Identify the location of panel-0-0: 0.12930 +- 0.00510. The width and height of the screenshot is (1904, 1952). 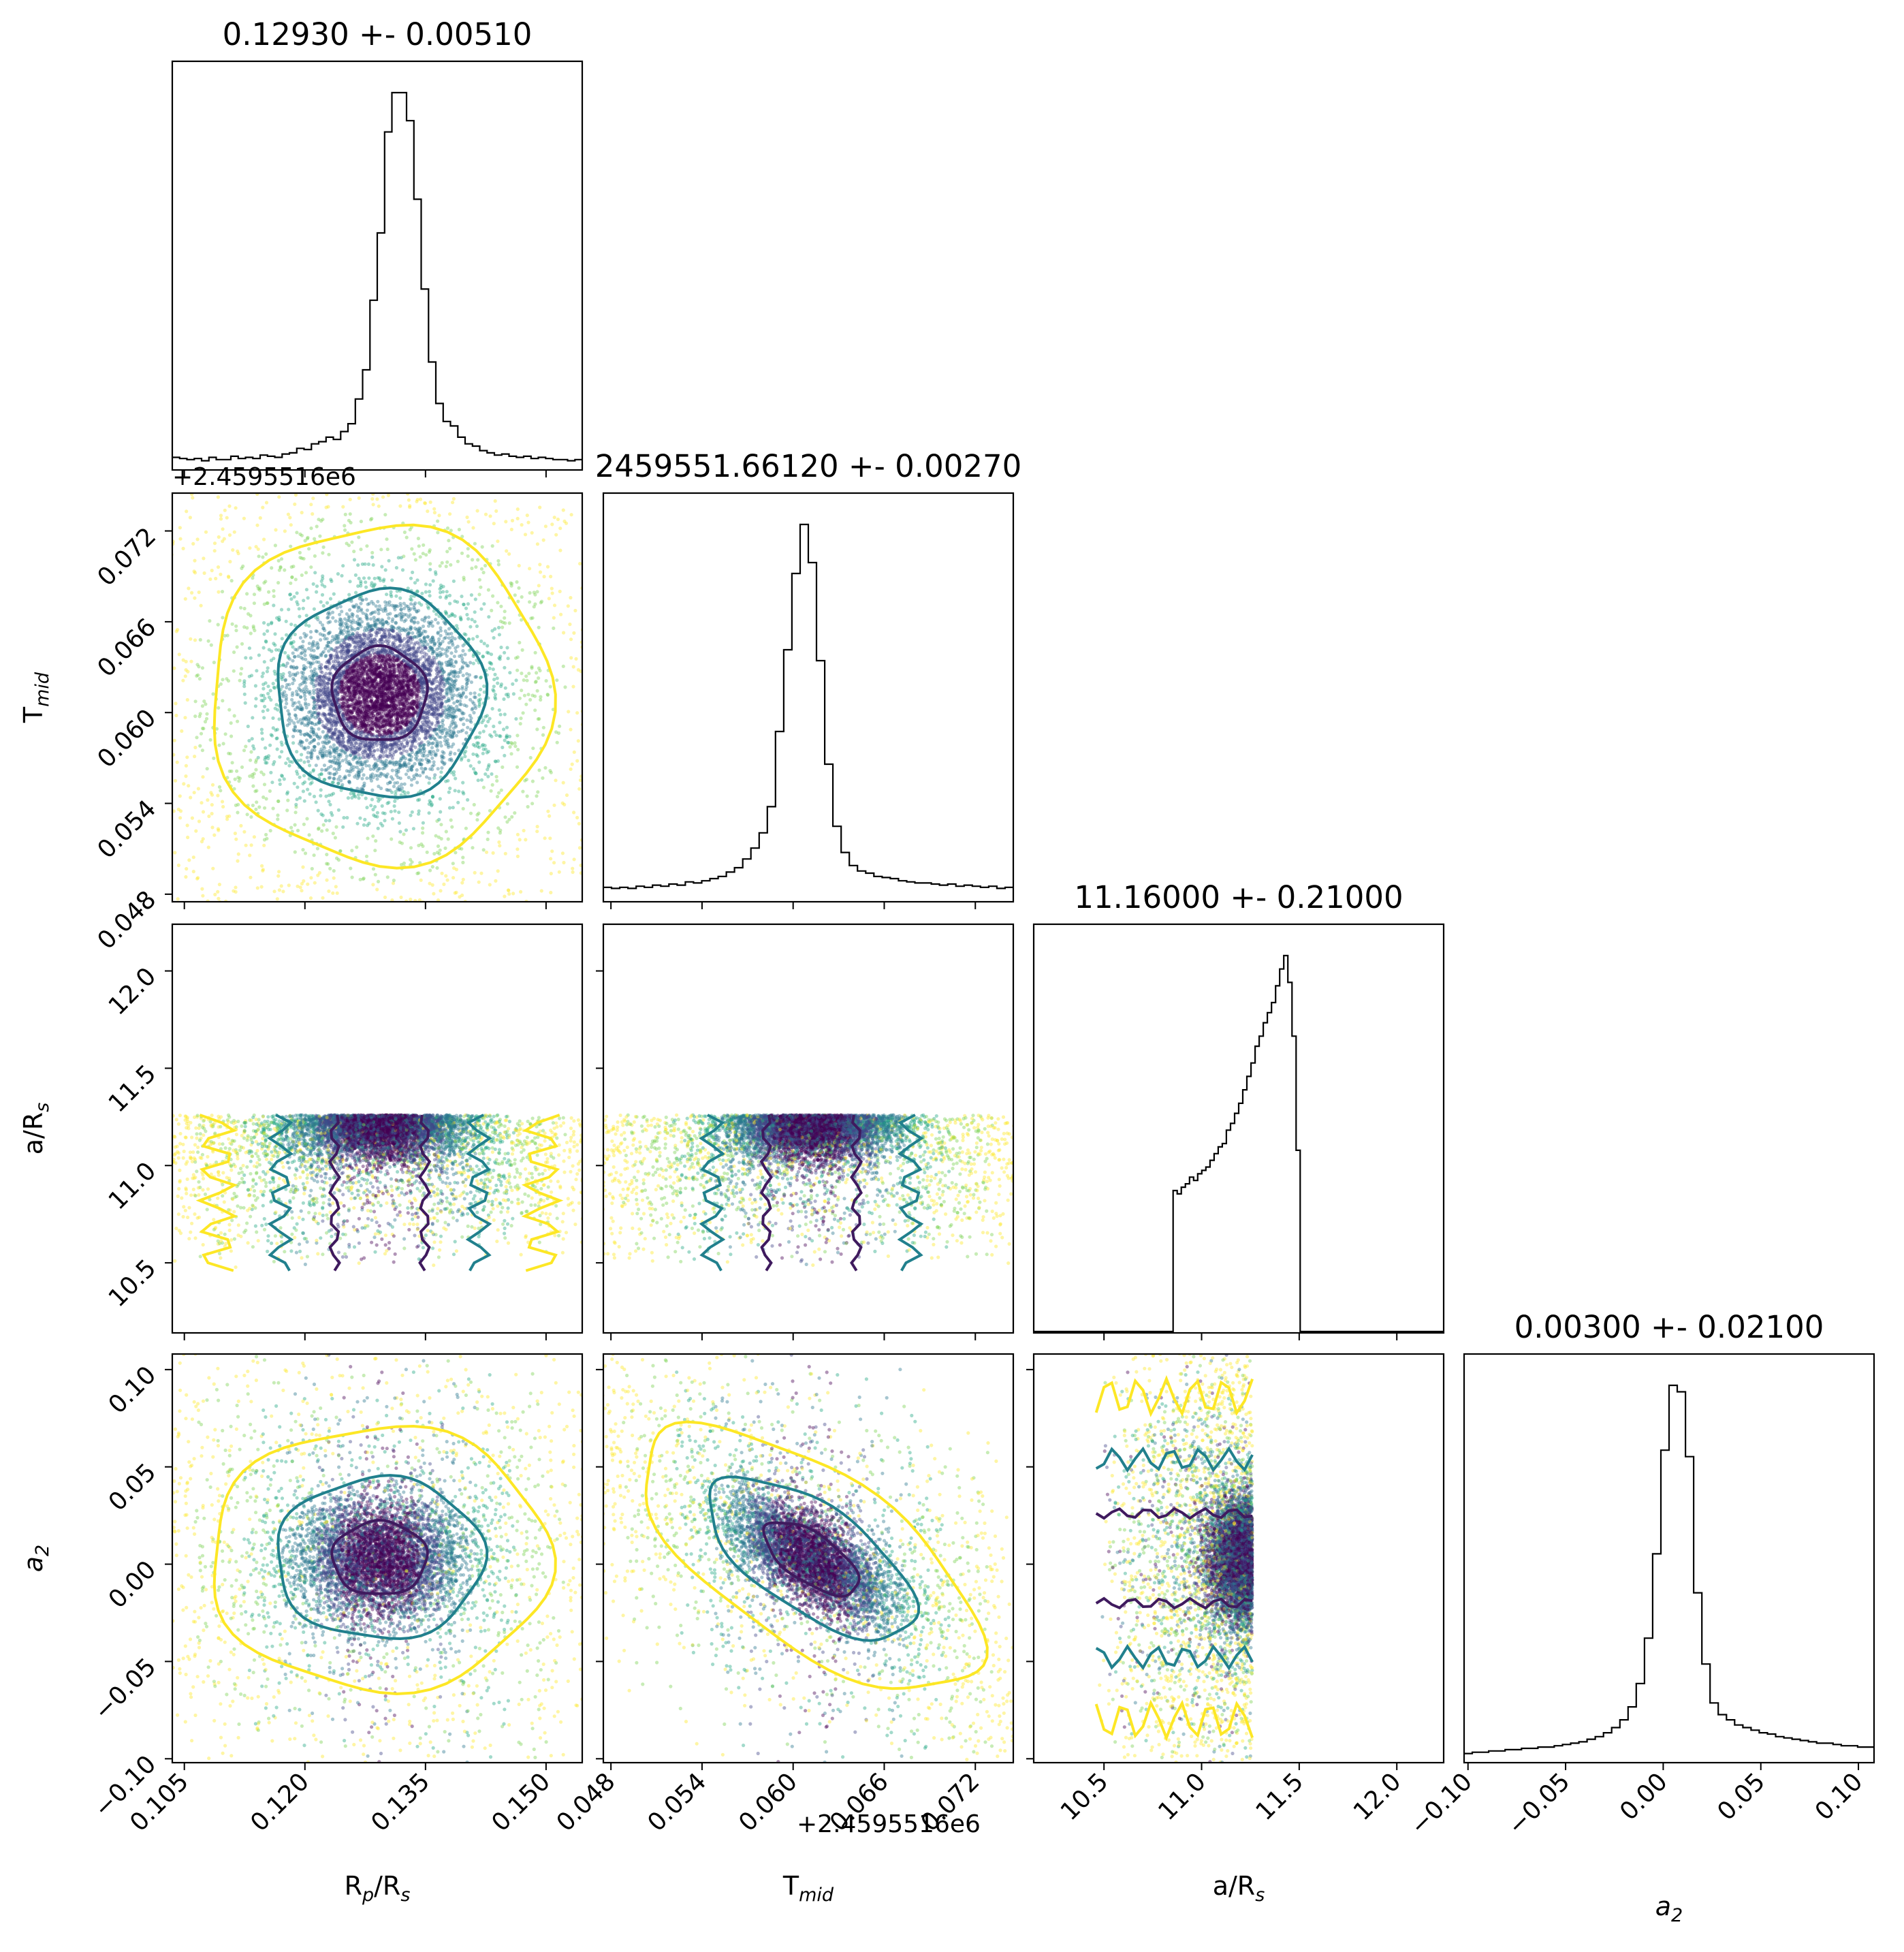
(377, 246).